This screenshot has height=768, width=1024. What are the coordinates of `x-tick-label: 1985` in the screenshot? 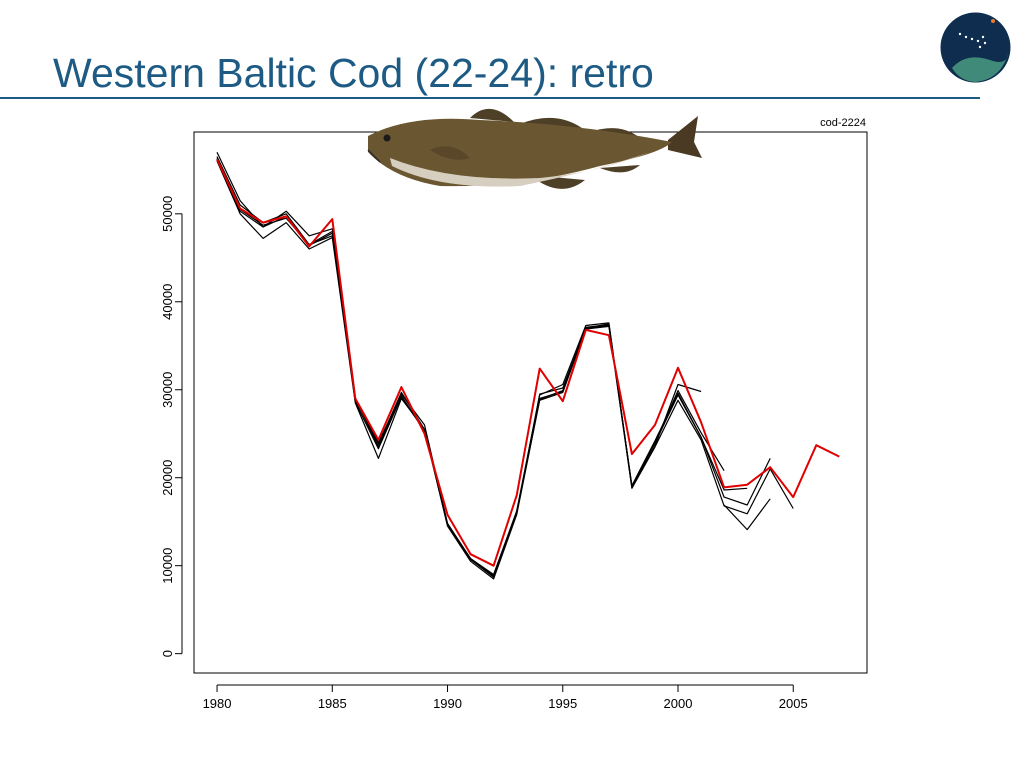 It's located at (332, 703).